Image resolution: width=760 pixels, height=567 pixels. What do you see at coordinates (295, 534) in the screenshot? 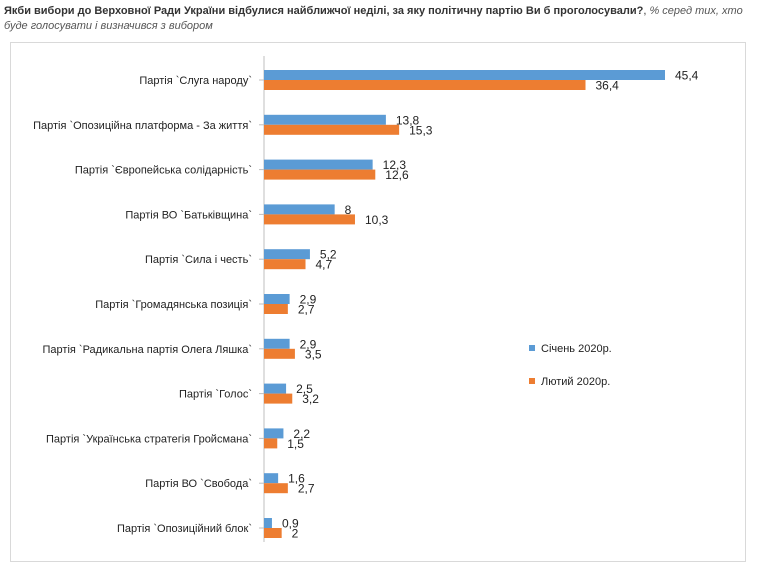
I see `data-label-february: 2` at bounding box center [295, 534].